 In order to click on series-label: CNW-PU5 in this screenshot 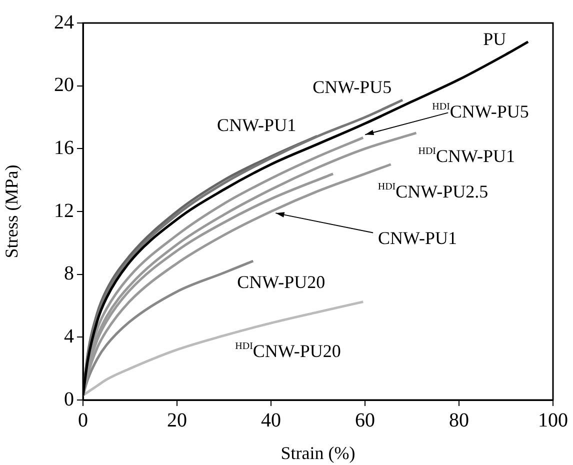, I will do `click(352, 86)`.